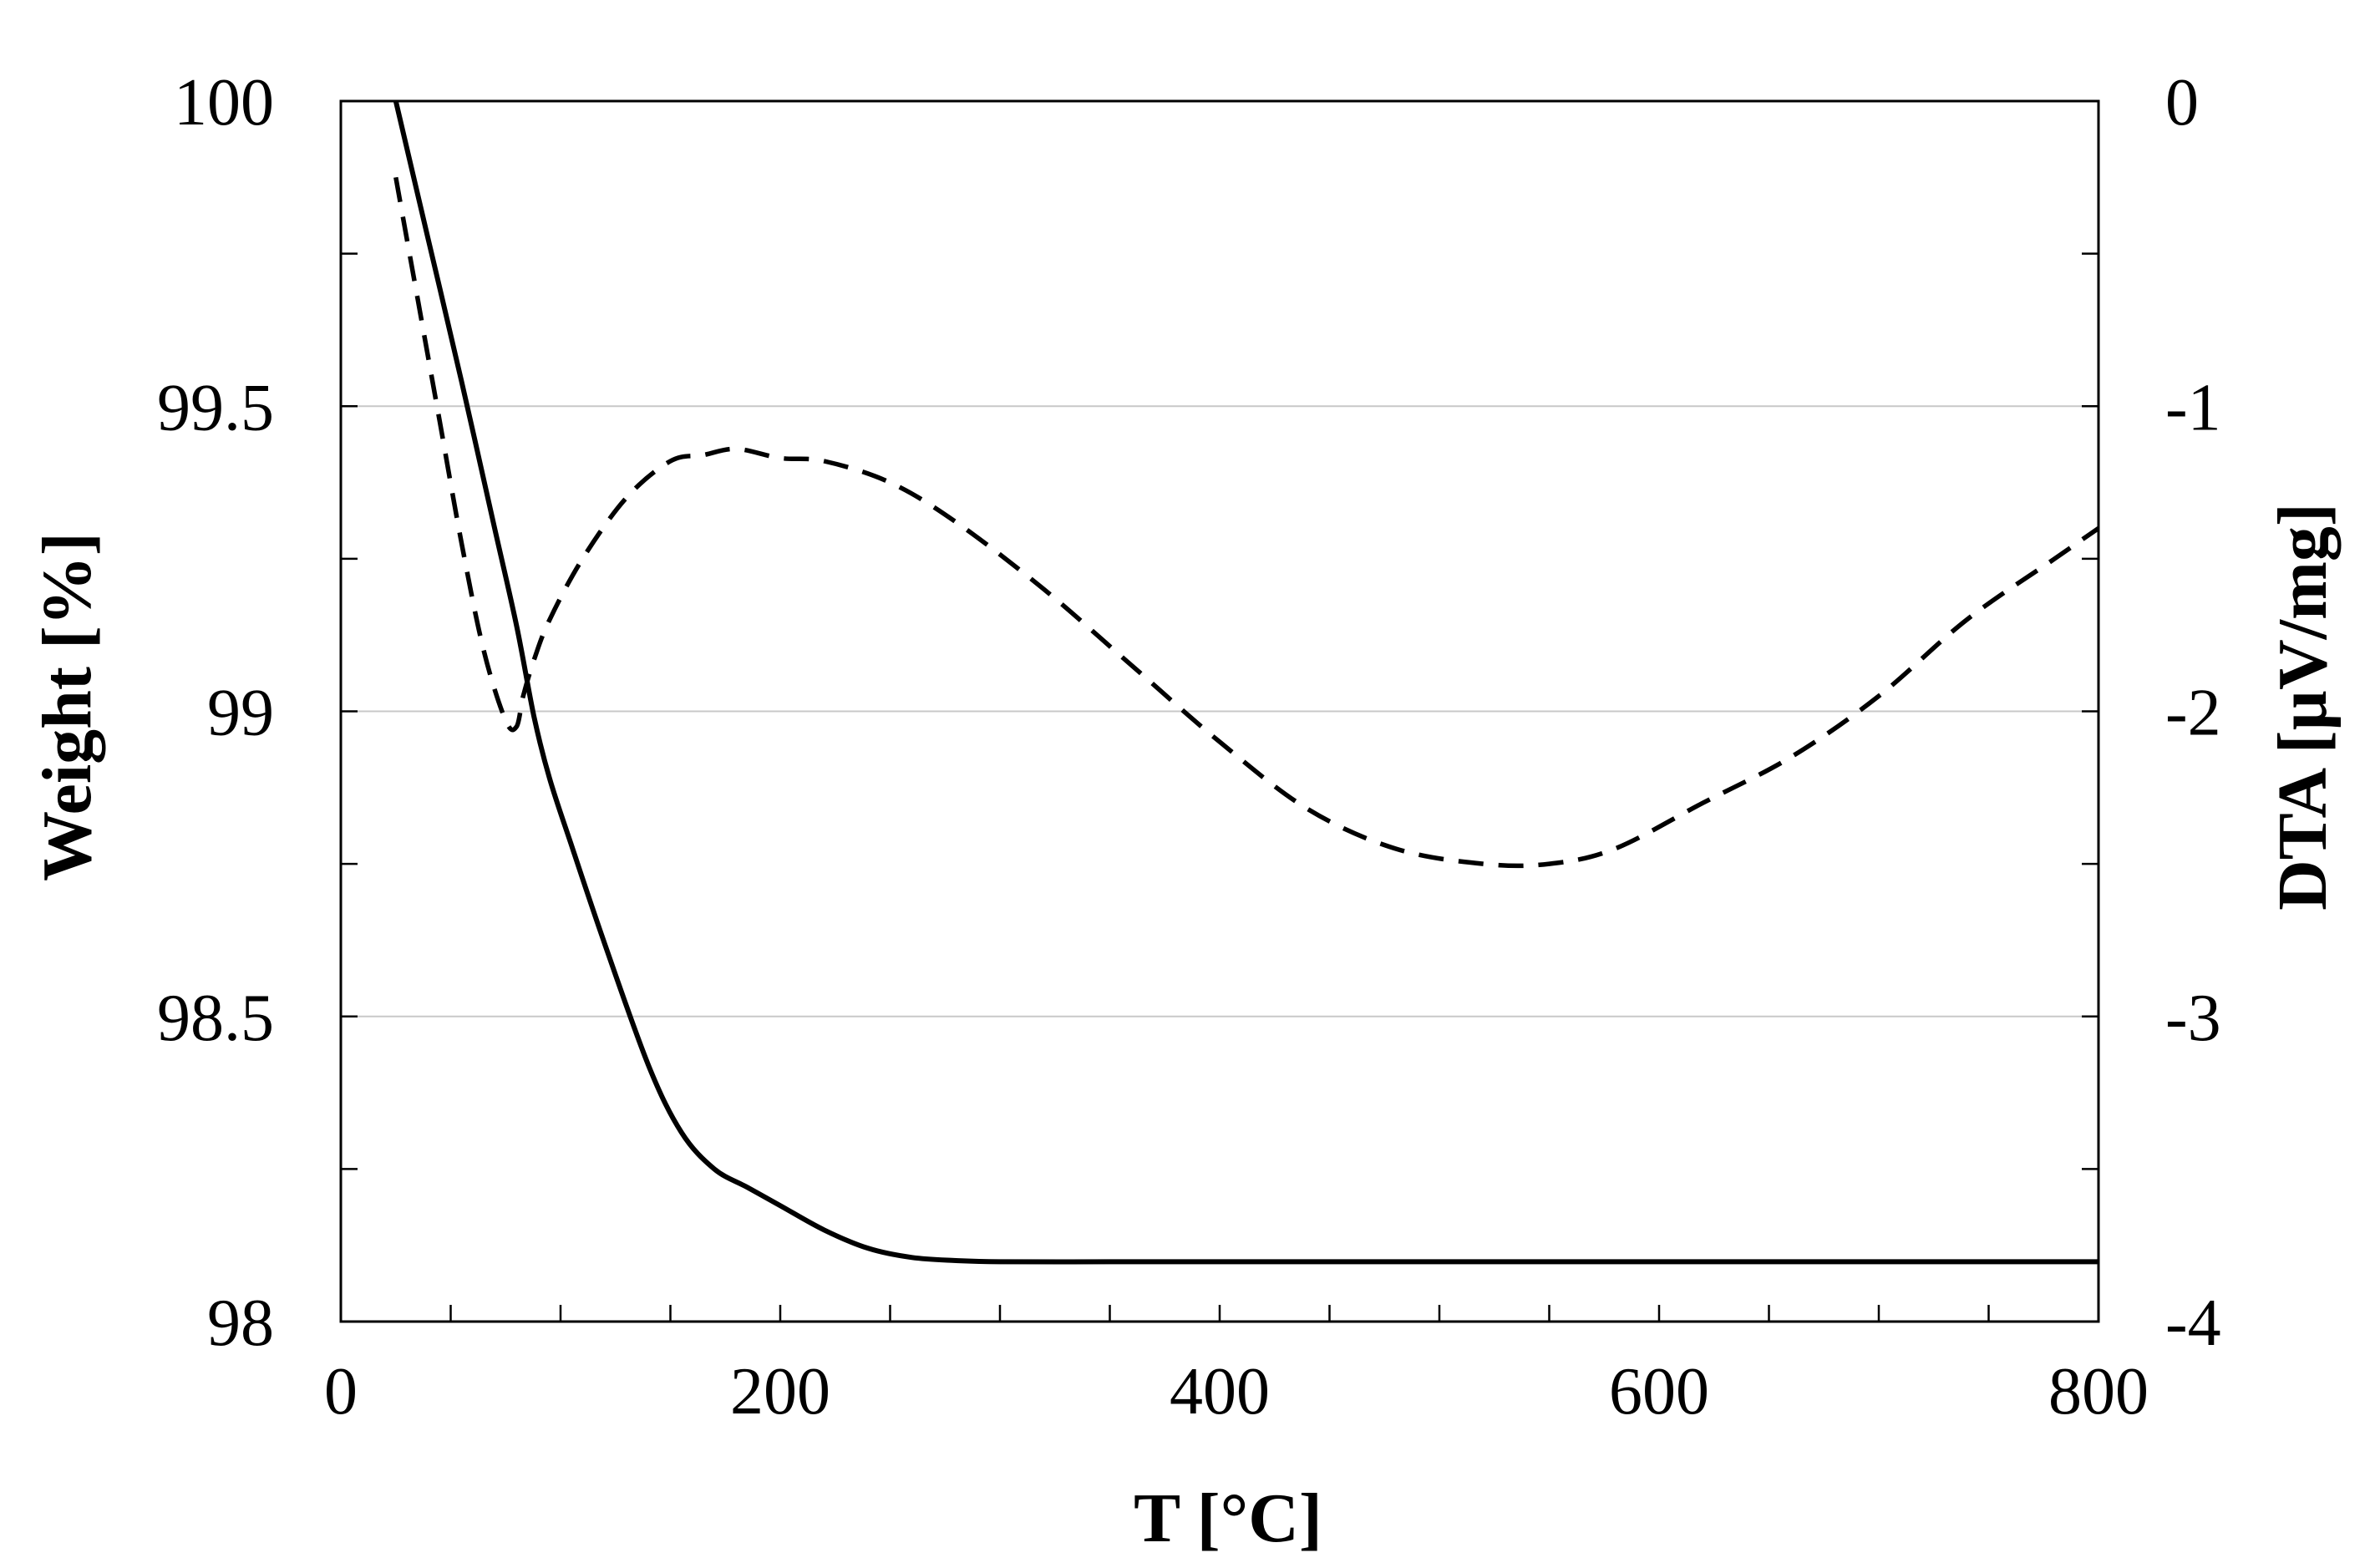 This screenshot has width=2370, height=1568. Describe the element at coordinates (2193, 408) in the screenshot. I see `y-right-tick-label: -1` at that location.